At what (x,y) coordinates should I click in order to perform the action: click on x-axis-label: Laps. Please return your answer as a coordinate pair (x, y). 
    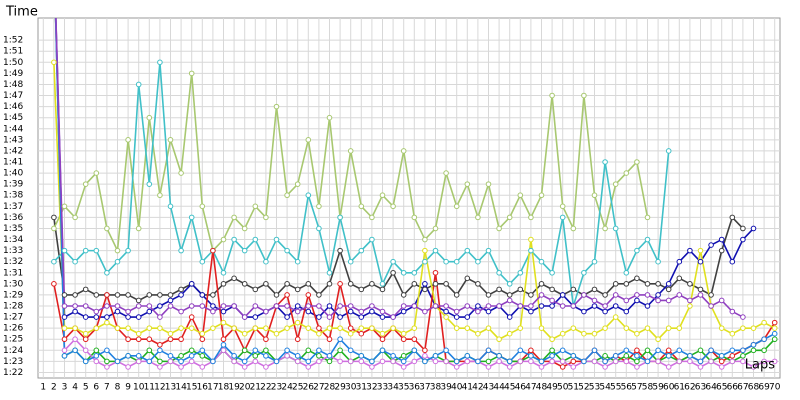
    Looking at the image, I should click on (760, 365).